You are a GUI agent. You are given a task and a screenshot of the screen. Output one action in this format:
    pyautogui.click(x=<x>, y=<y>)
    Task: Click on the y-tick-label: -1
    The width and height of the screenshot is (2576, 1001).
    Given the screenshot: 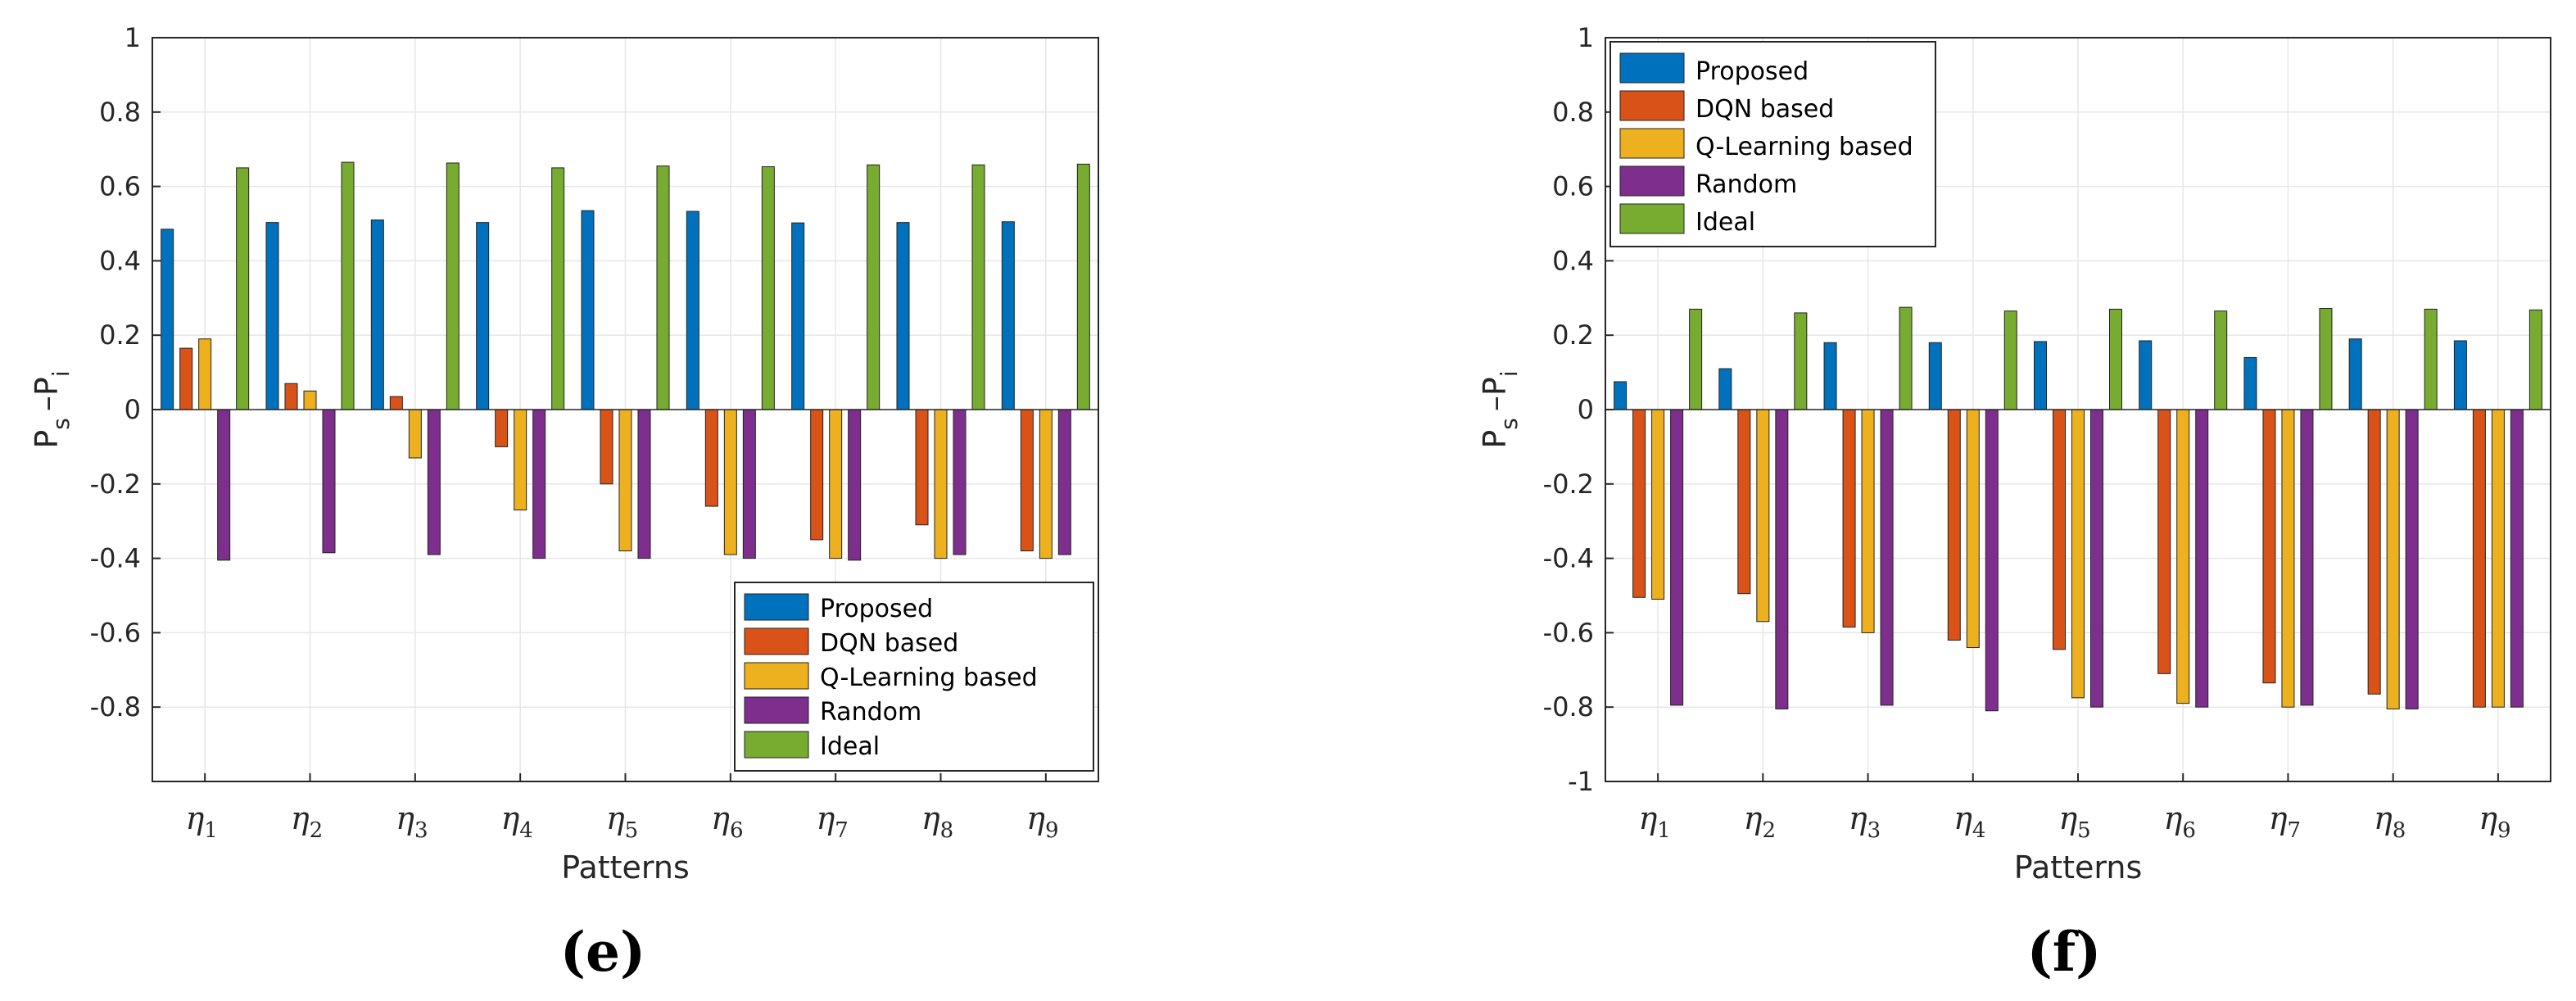 What is the action you would take?
    pyautogui.click(x=1581, y=781)
    